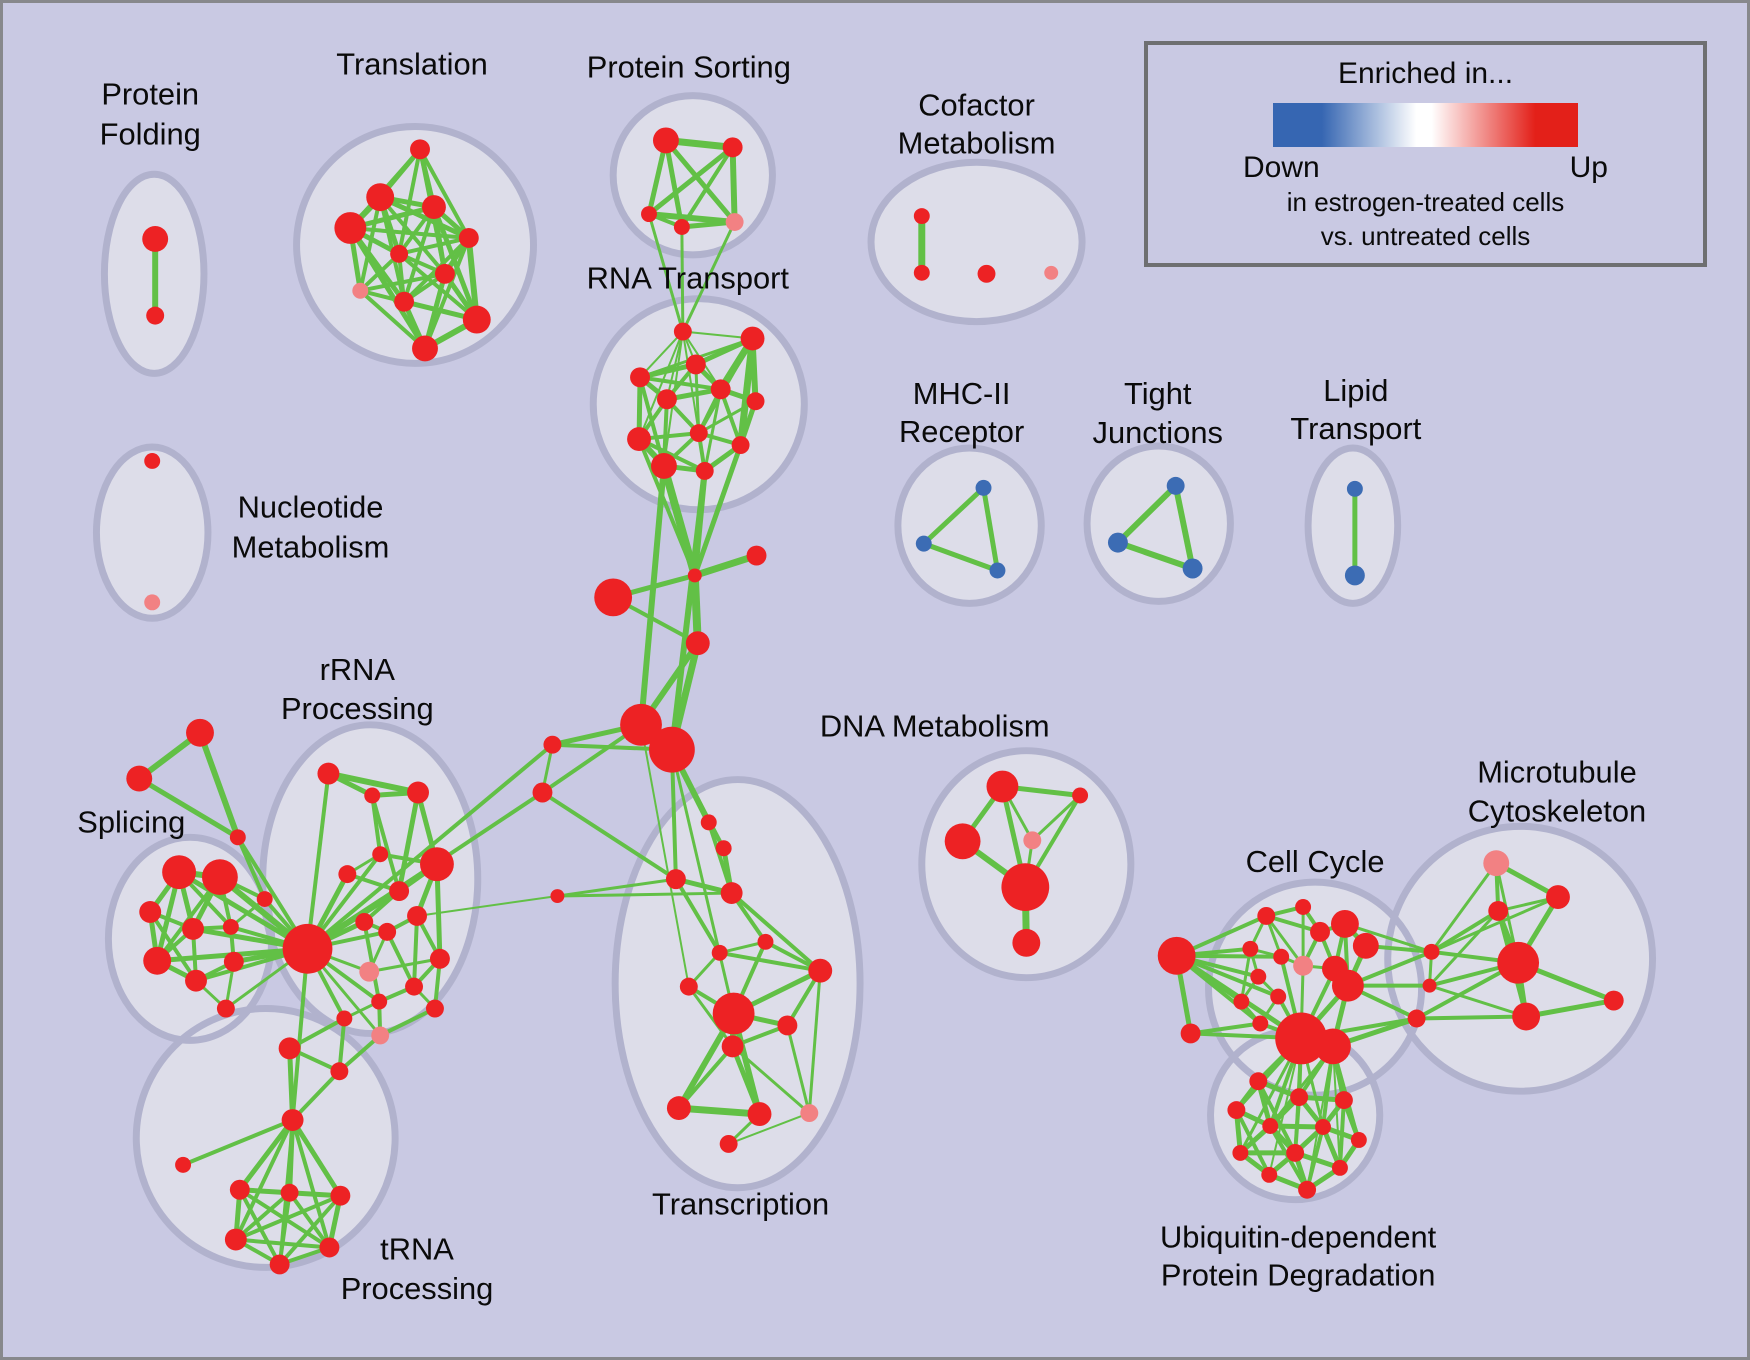 The width and height of the screenshot is (1750, 1360). I want to click on cluster-ellipse-border-cofactor-metabolism, so click(976, 242).